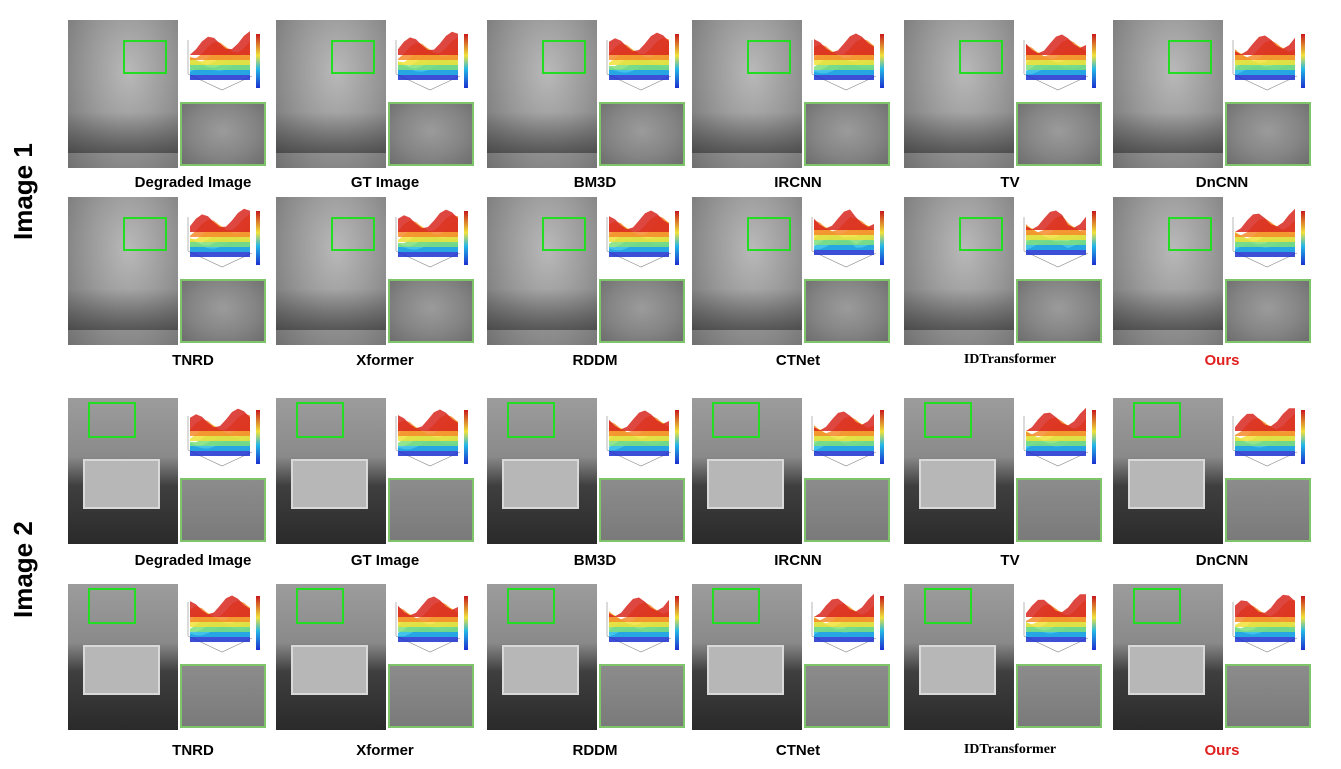 The height and width of the screenshot is (769, 1341). What do you see at coordinates (193, 750) in the screenshot?
I see `method-caption: TNRD` at bounding box center [193, 750].